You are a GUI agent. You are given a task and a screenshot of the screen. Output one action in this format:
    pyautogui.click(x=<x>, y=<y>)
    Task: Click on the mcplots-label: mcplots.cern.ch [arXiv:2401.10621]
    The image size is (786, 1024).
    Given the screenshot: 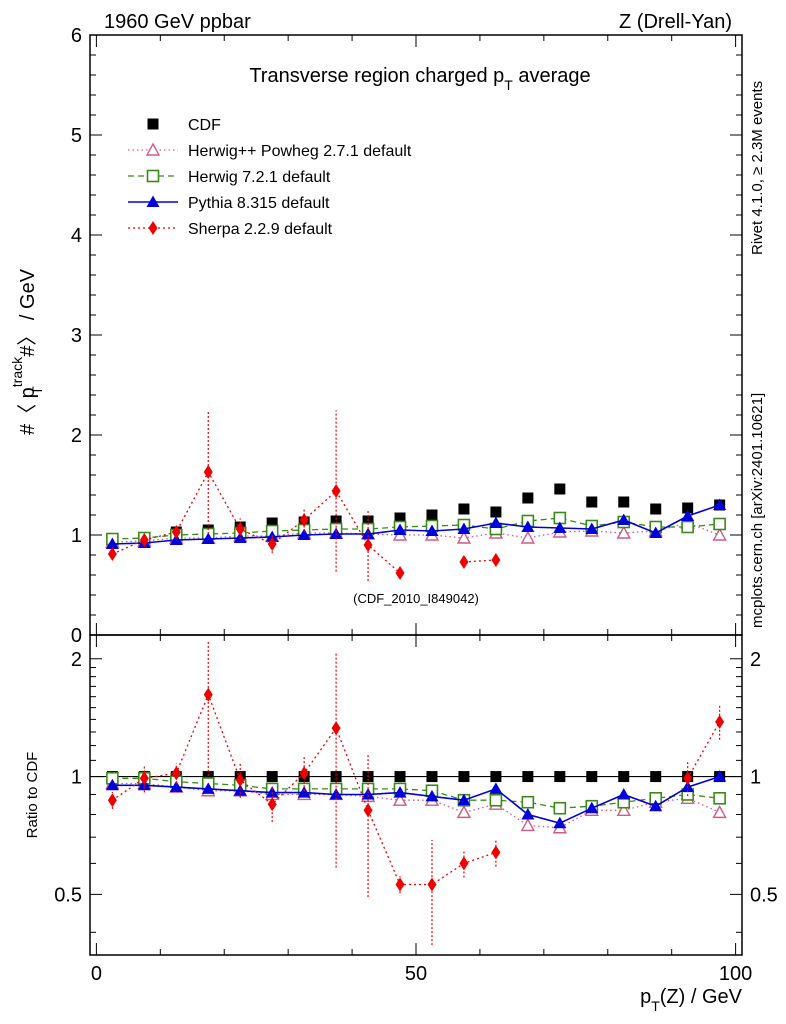 What is the action you would take?
    pyautogui.click(x=757, y=510)
    